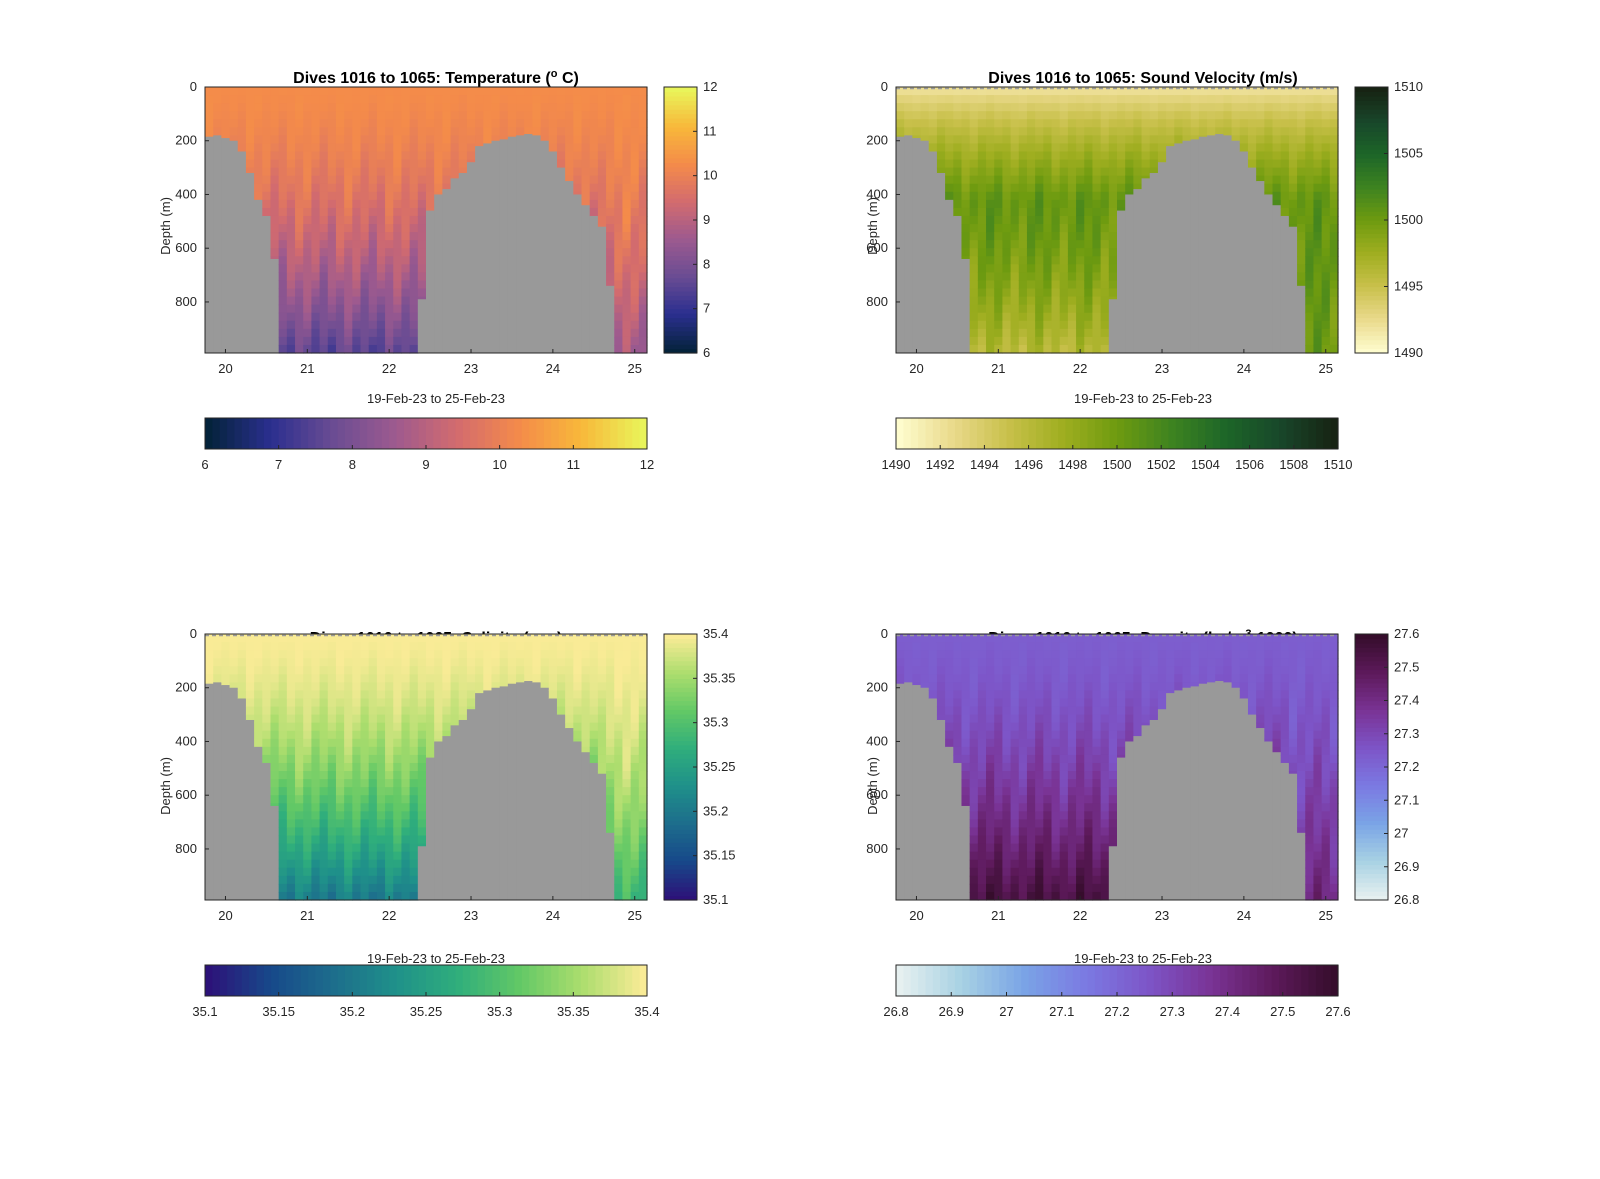  Describe the element at coordinates (719, 766) in the screenshot. I see `colorbar-right-tick-label: 35.25` at that location.